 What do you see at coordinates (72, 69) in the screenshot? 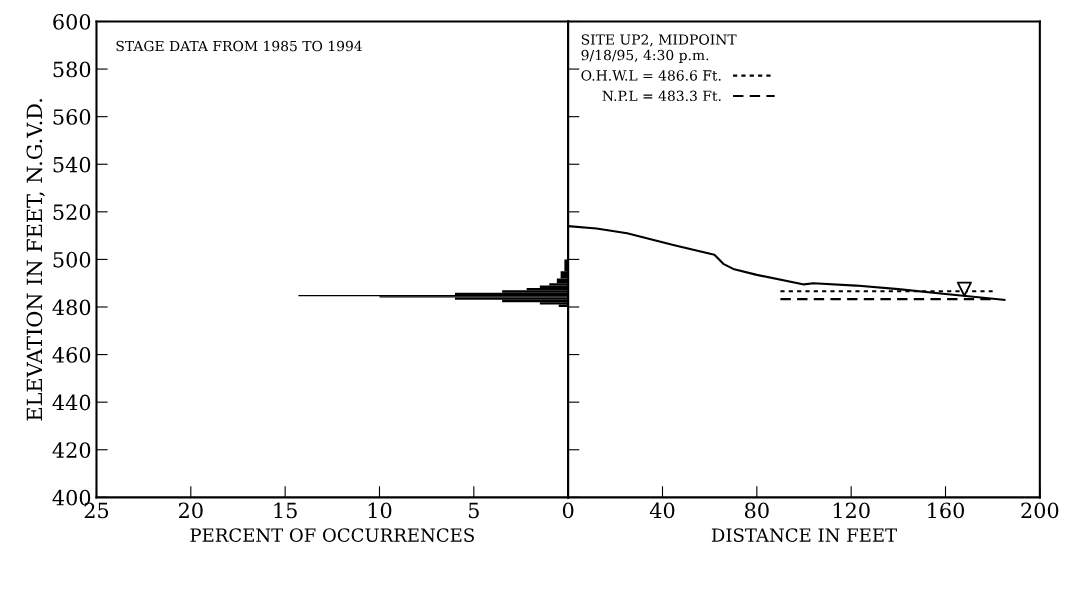
I see `y-tick-label: 580` at bounding box center [72, 69].